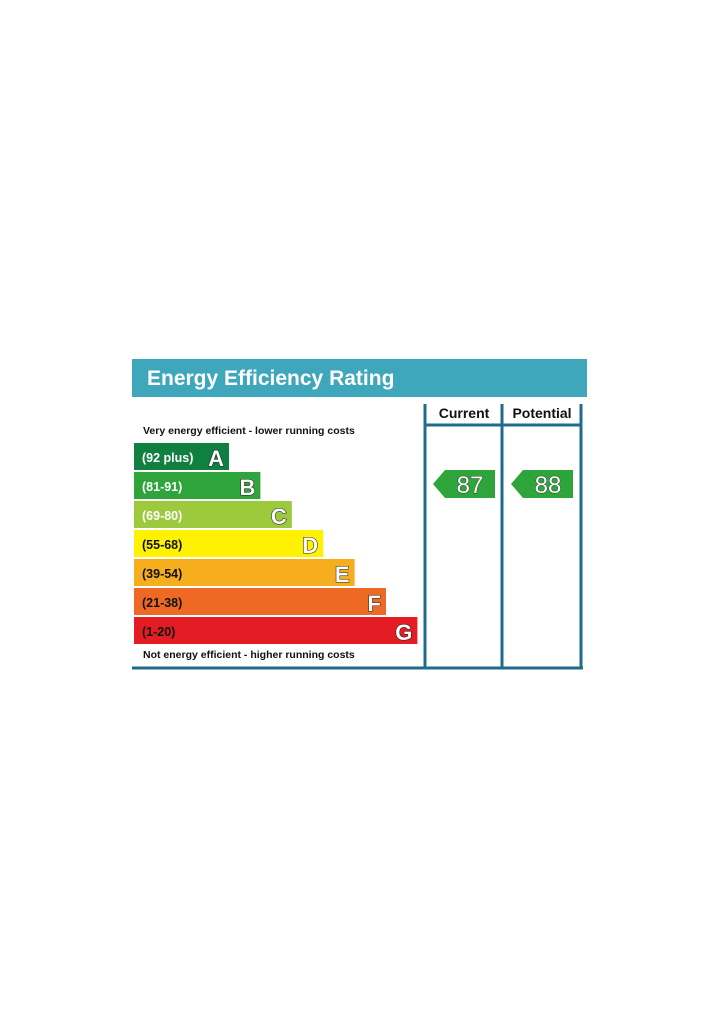 The width and height of the screenshot is (715, 1033). Describe the element at coordinates (213, 514) in the screenshot. I see `band-c-bar` at that location.